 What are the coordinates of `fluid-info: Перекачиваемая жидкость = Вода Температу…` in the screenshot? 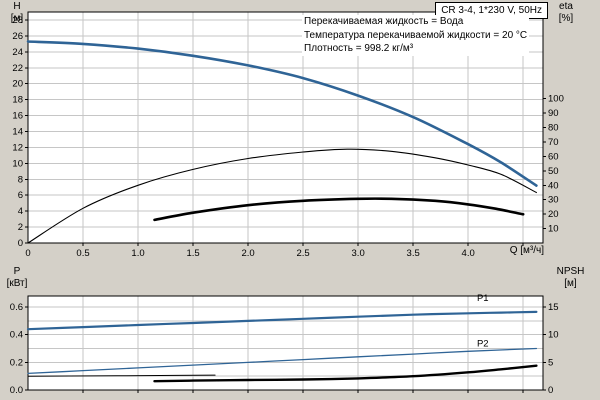 It's located at (416, 35).